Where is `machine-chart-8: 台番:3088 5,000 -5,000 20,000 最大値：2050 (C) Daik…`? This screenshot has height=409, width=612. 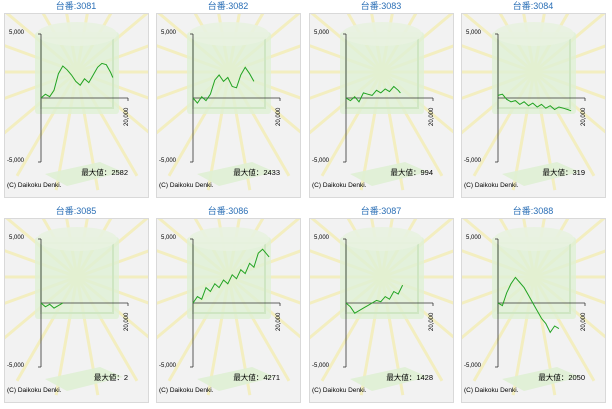
machine-chart-8: 台番:3088 5,000 -5,000 20,000 最大値：2050 (C) Daik… is located at coordinates (533, 307).